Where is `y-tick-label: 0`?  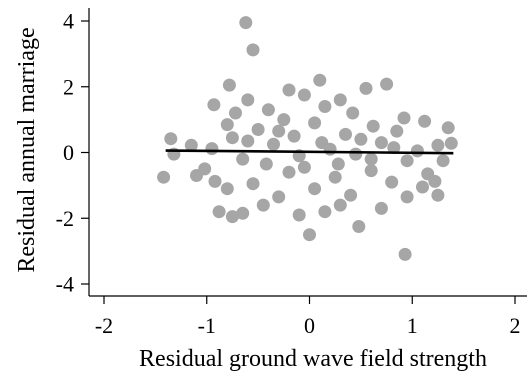 y-tick-label: 0 is located at coordinates (68, 152).